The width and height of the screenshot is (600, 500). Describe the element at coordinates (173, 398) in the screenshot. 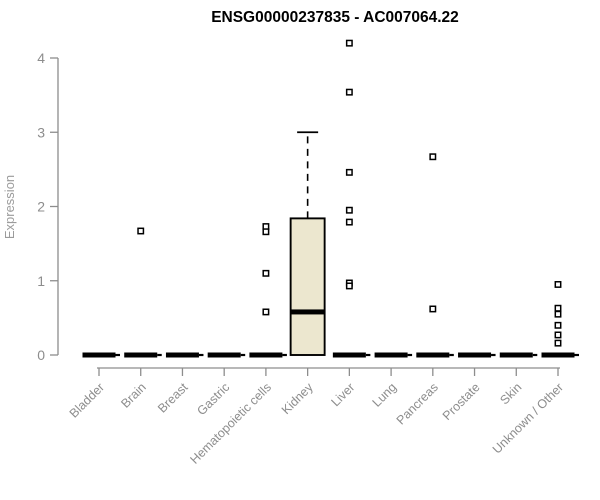

I see `x-tick-label: Breast` at that location.